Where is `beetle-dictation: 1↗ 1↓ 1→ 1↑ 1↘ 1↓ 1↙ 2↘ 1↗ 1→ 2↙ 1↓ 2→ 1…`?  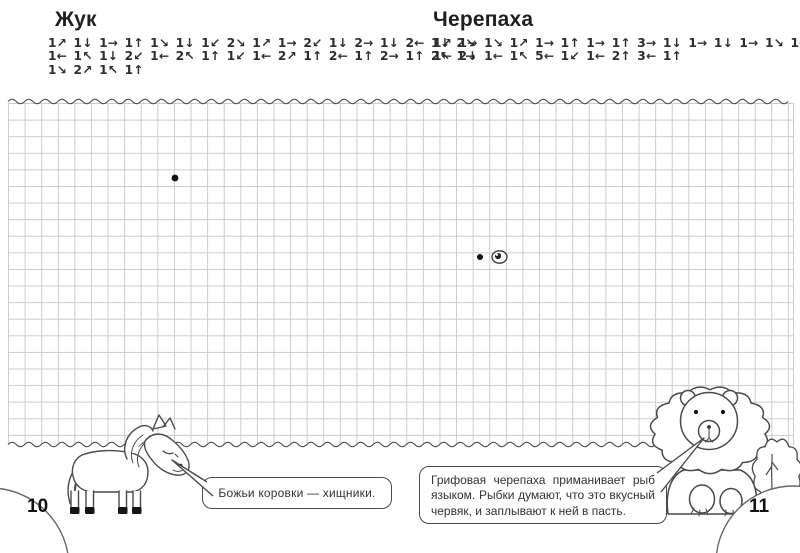 beetle-dictation: 1↗ 1↓ 1→ 1↑ 1↘ 1↓ 1↙ 2↘ 1↗ 1→ 2↙ 1↓ 2→ 1… is located at coordinates (262, 56).